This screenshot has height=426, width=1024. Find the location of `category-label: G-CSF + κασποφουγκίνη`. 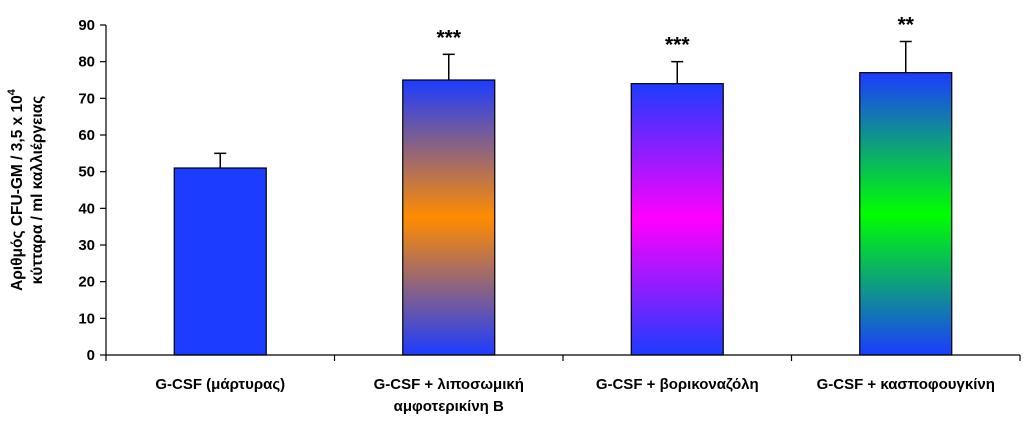

category-label: G-CSF + κασποφουγκίνη is located at coordinates (906, 384).